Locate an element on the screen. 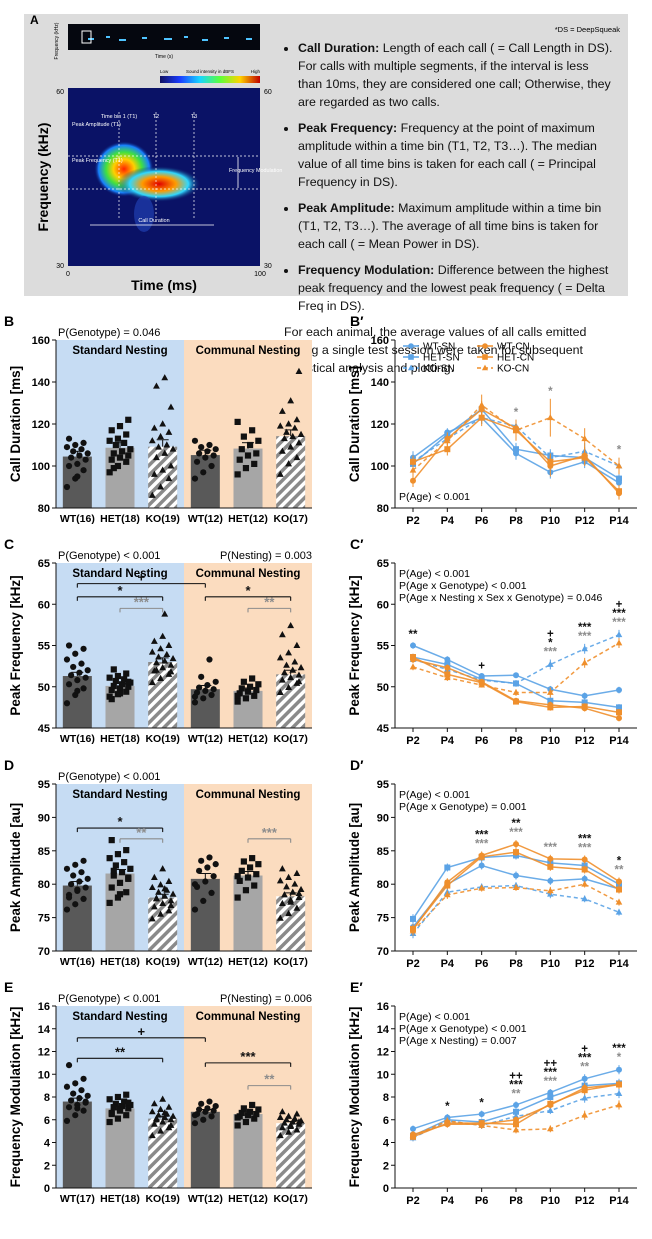 This screenshot has width=652, height=1239. sig-label: *** is located at coordinates (585, 628).